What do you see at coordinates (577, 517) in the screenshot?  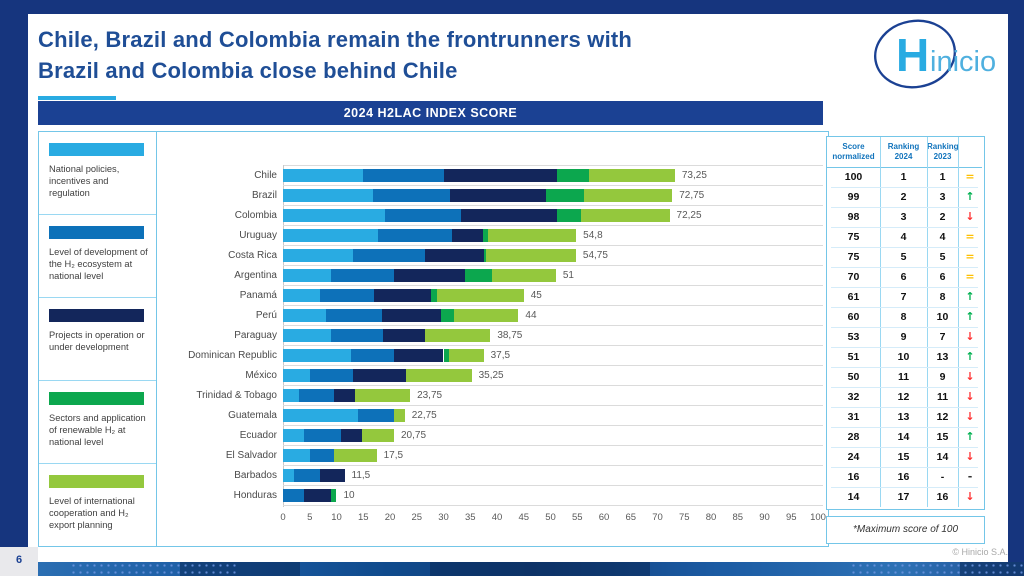 I see `x-axis-tick: 55` at bounding box center [577, 517].